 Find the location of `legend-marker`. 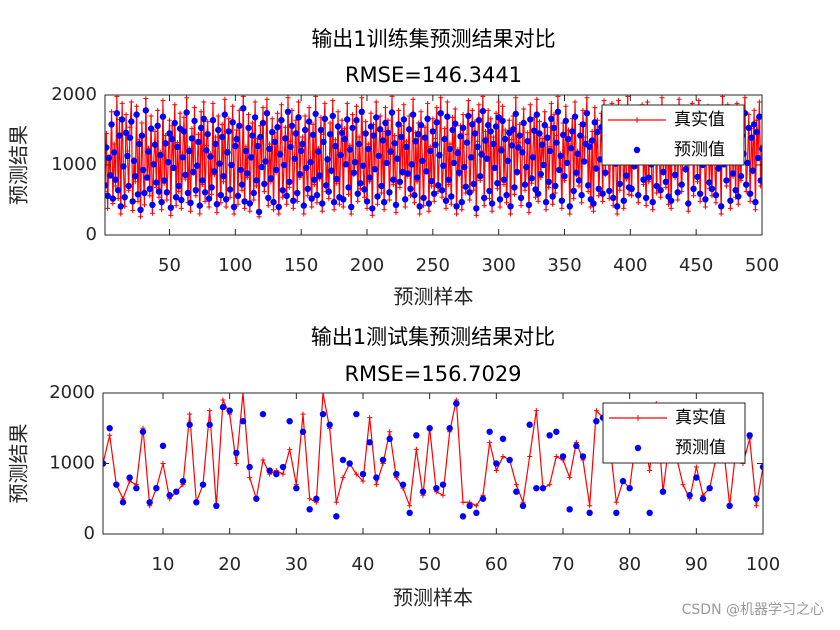

legend-marker is located at coordinates (637, 120).